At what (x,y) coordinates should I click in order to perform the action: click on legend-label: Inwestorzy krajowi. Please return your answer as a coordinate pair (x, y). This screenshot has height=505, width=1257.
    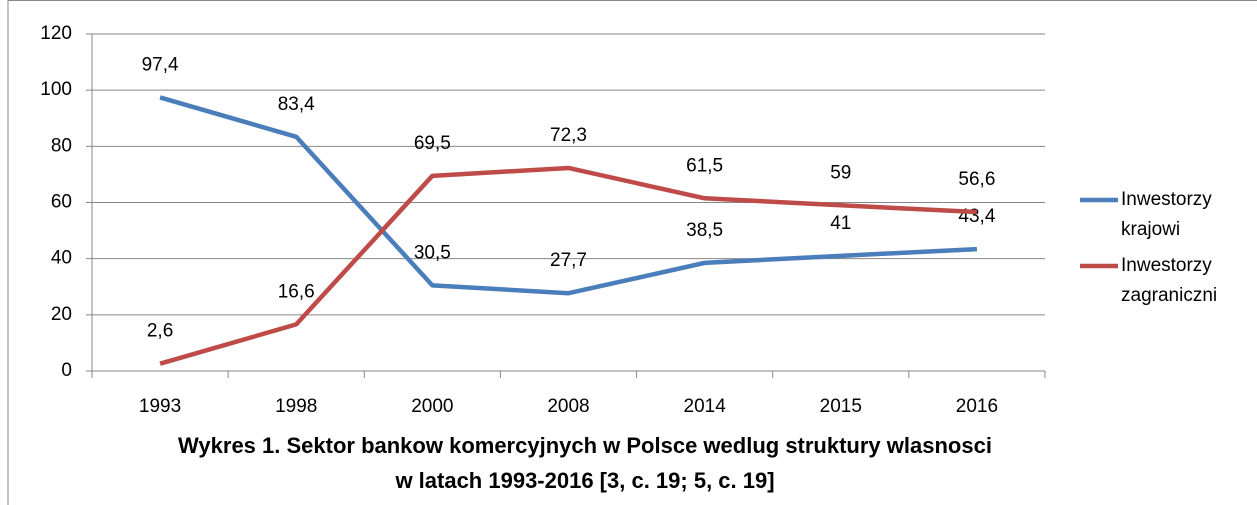
    Looking at the image, I should click on (1166, 214).